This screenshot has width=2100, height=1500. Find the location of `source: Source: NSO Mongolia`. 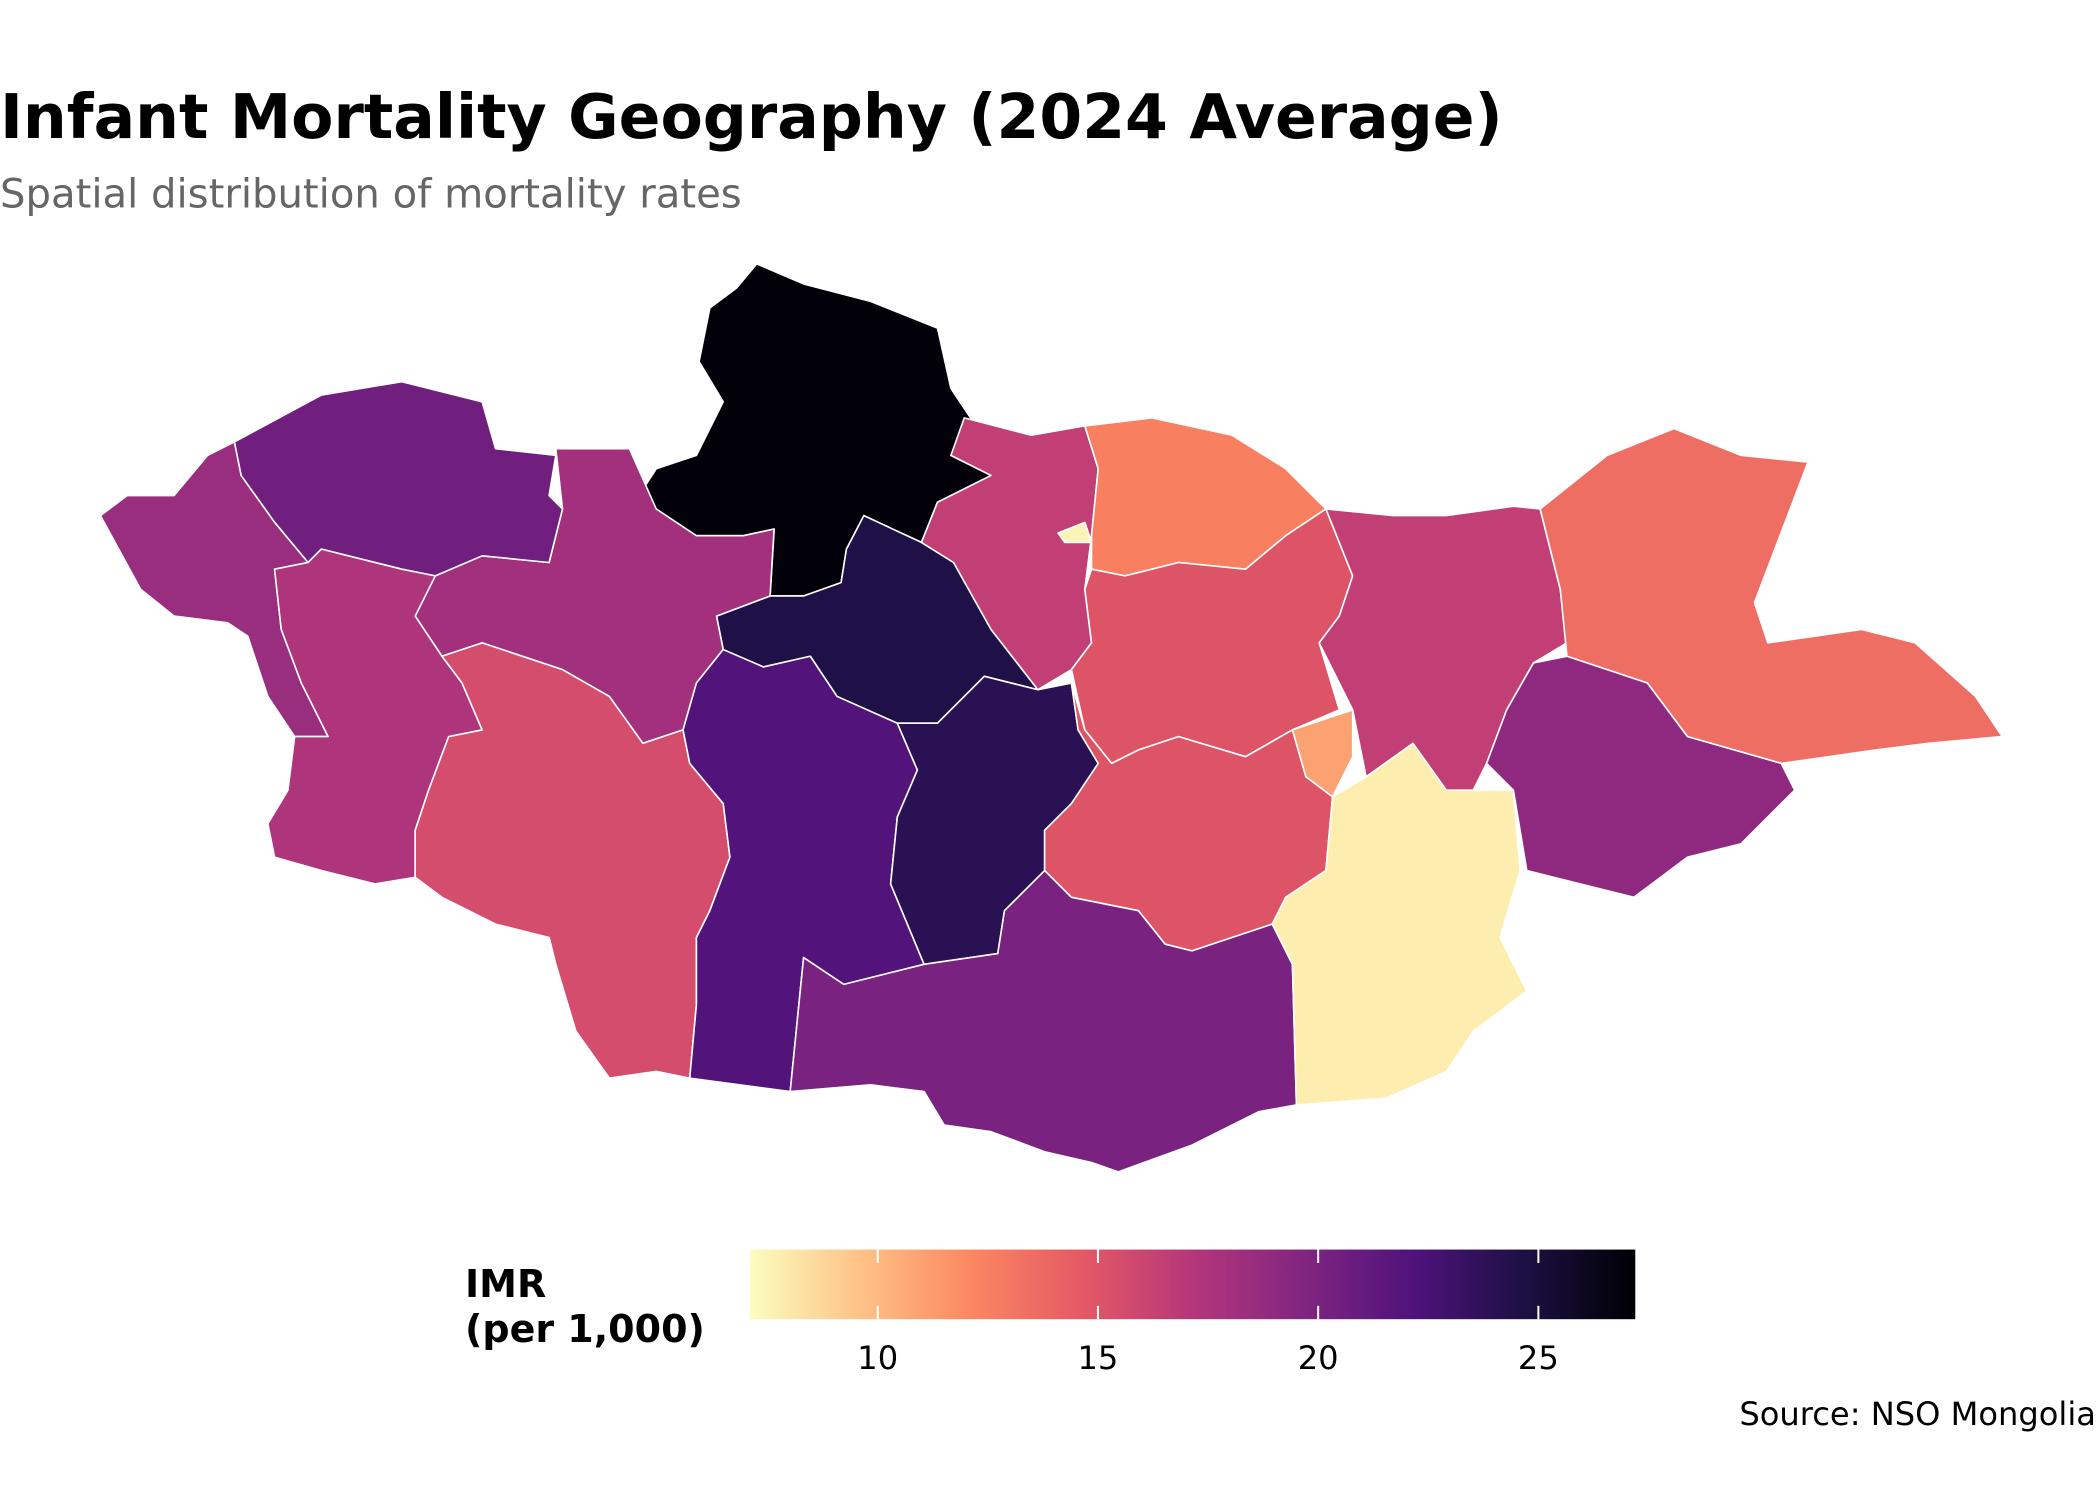

source: Source: NSO Mongolia is located at coordinates (1917, 1414).